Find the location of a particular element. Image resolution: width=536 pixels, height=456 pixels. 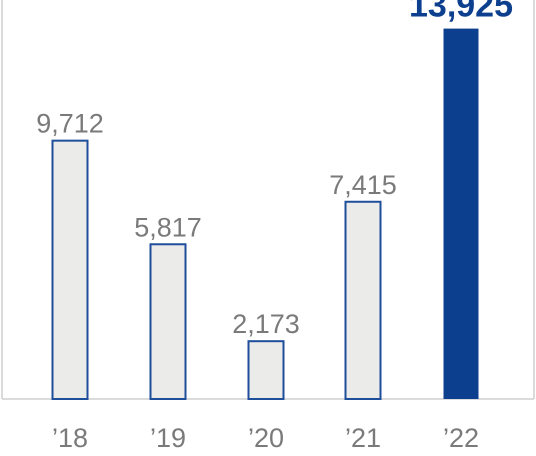

x-tick-label-2: ’20 is located at coordinates (266, 437).